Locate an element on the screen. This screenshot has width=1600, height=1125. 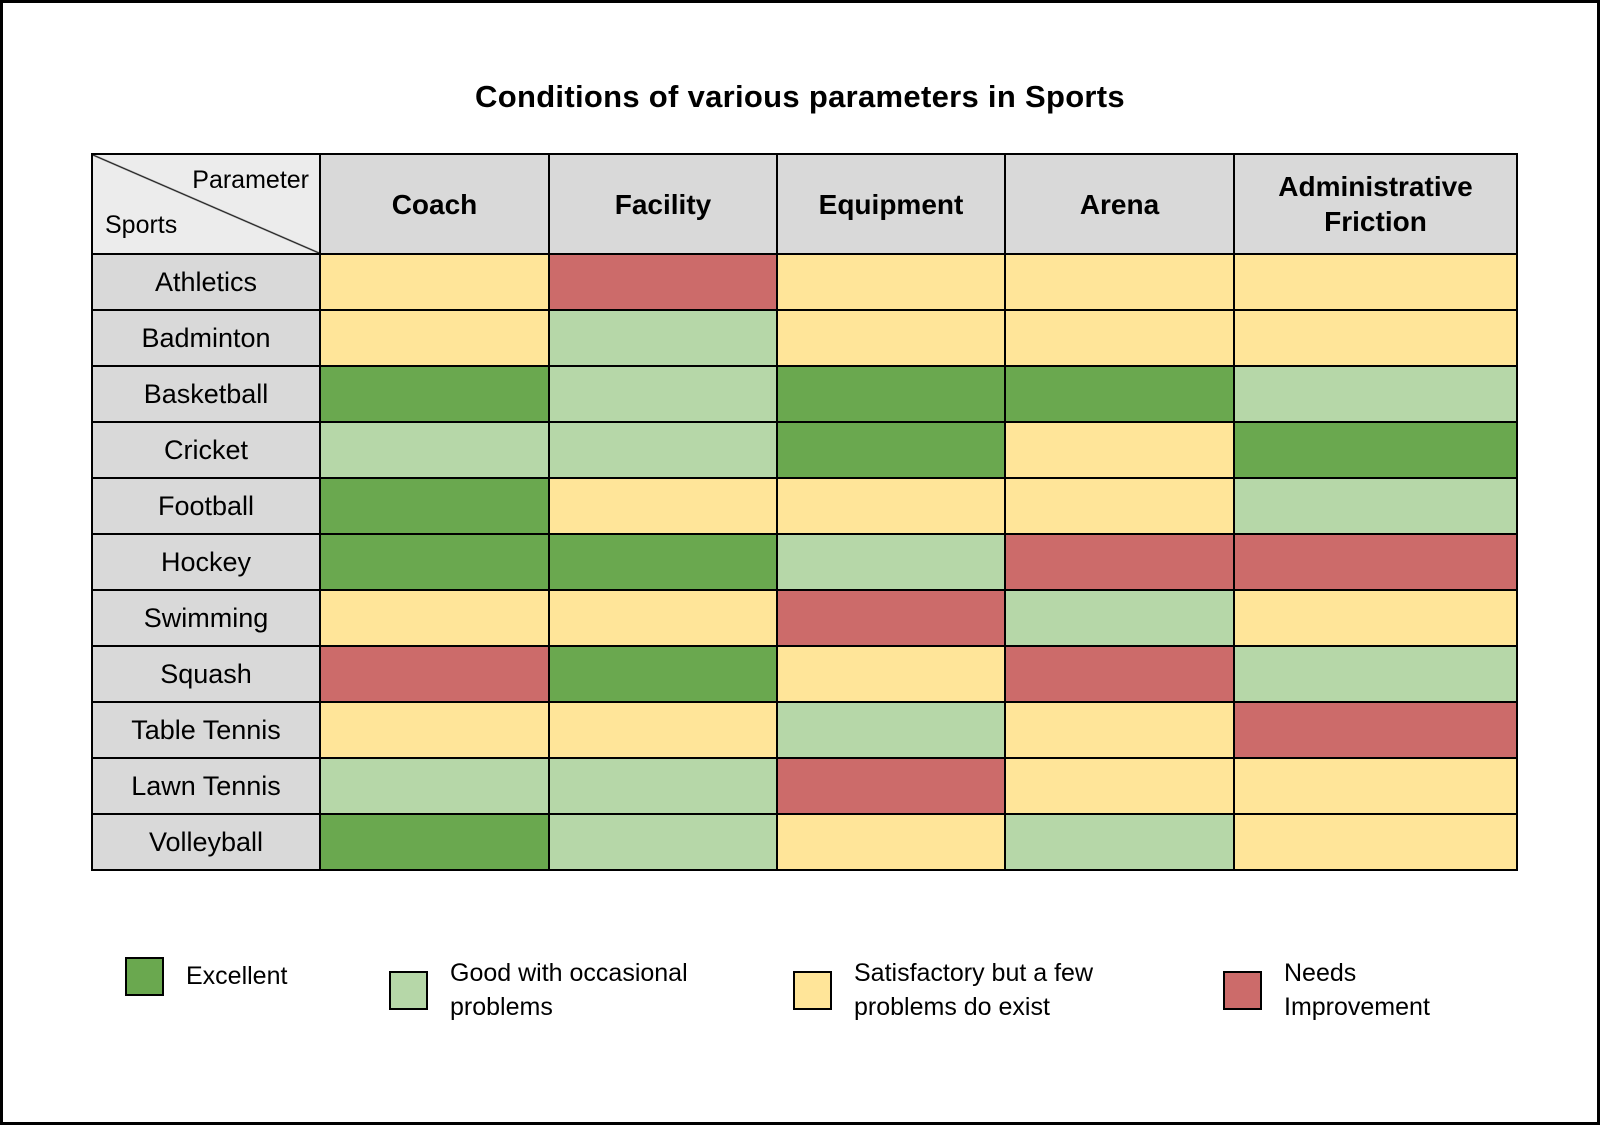
sport-row: Table Tennis is located at coordinates (804, 730).